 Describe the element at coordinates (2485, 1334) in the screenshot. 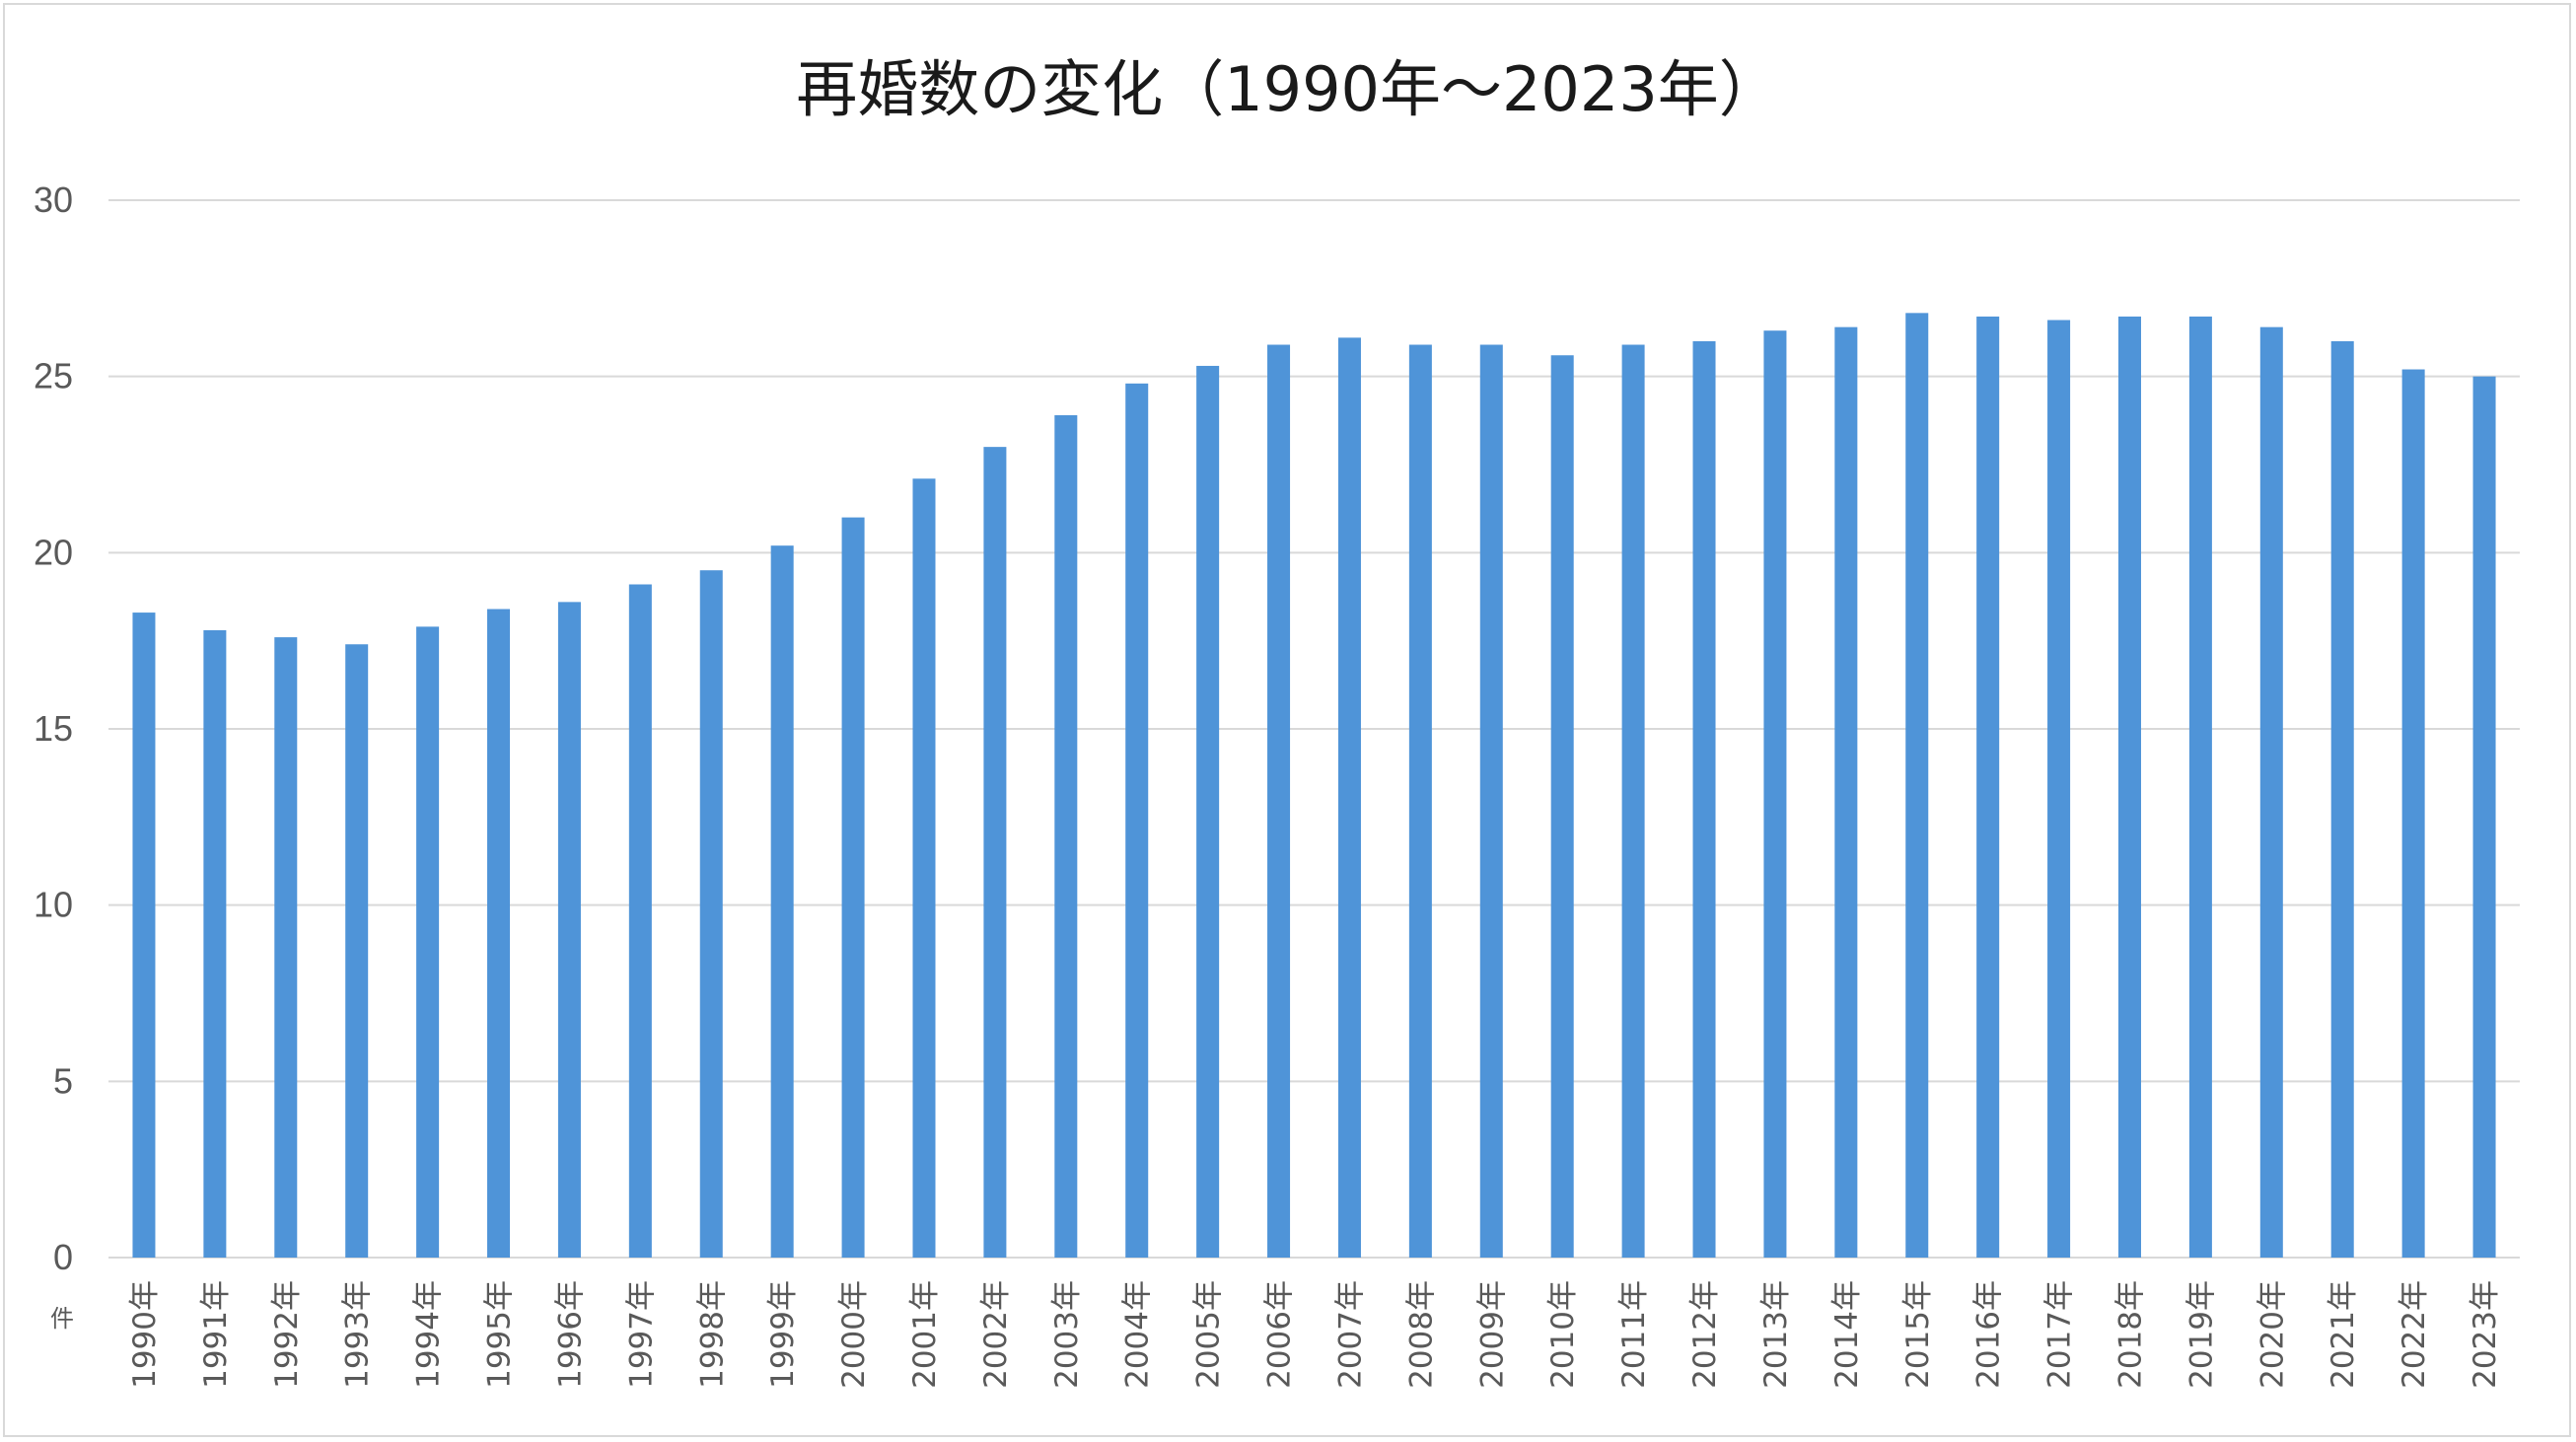

I see `x-tick-label: 2023年` at that location.